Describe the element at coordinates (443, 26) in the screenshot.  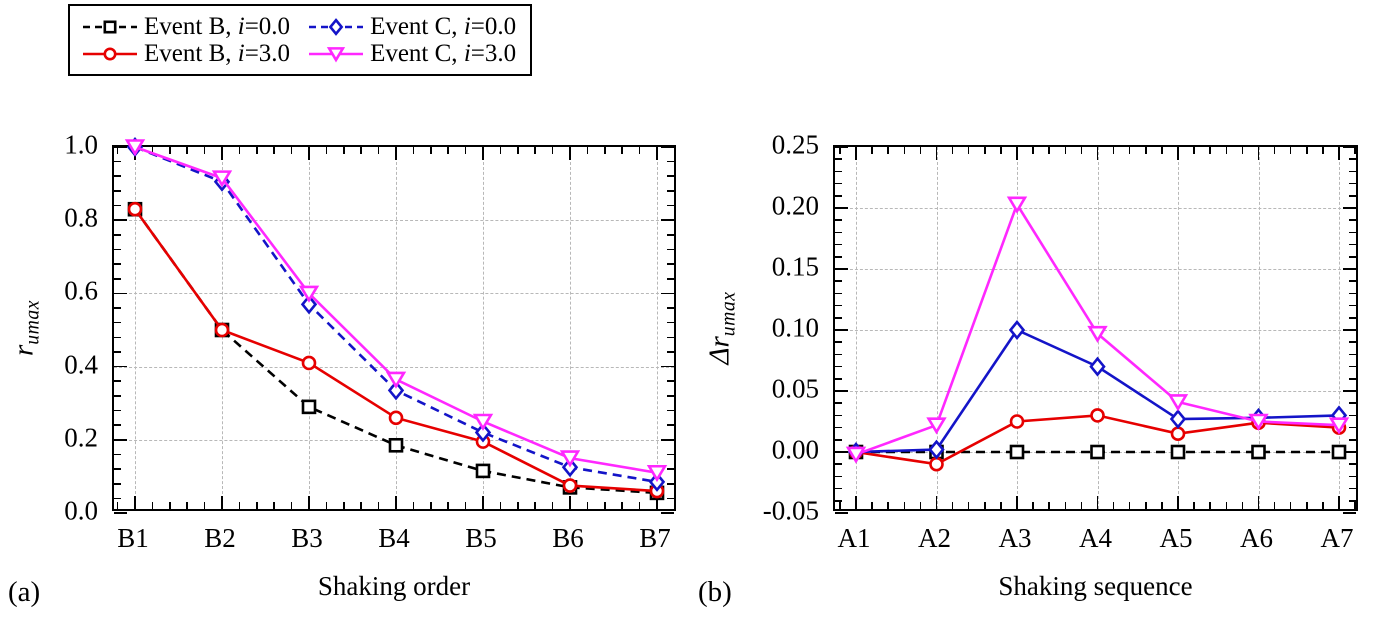
I see `legend-label: Event C, i=0.0` at that location.